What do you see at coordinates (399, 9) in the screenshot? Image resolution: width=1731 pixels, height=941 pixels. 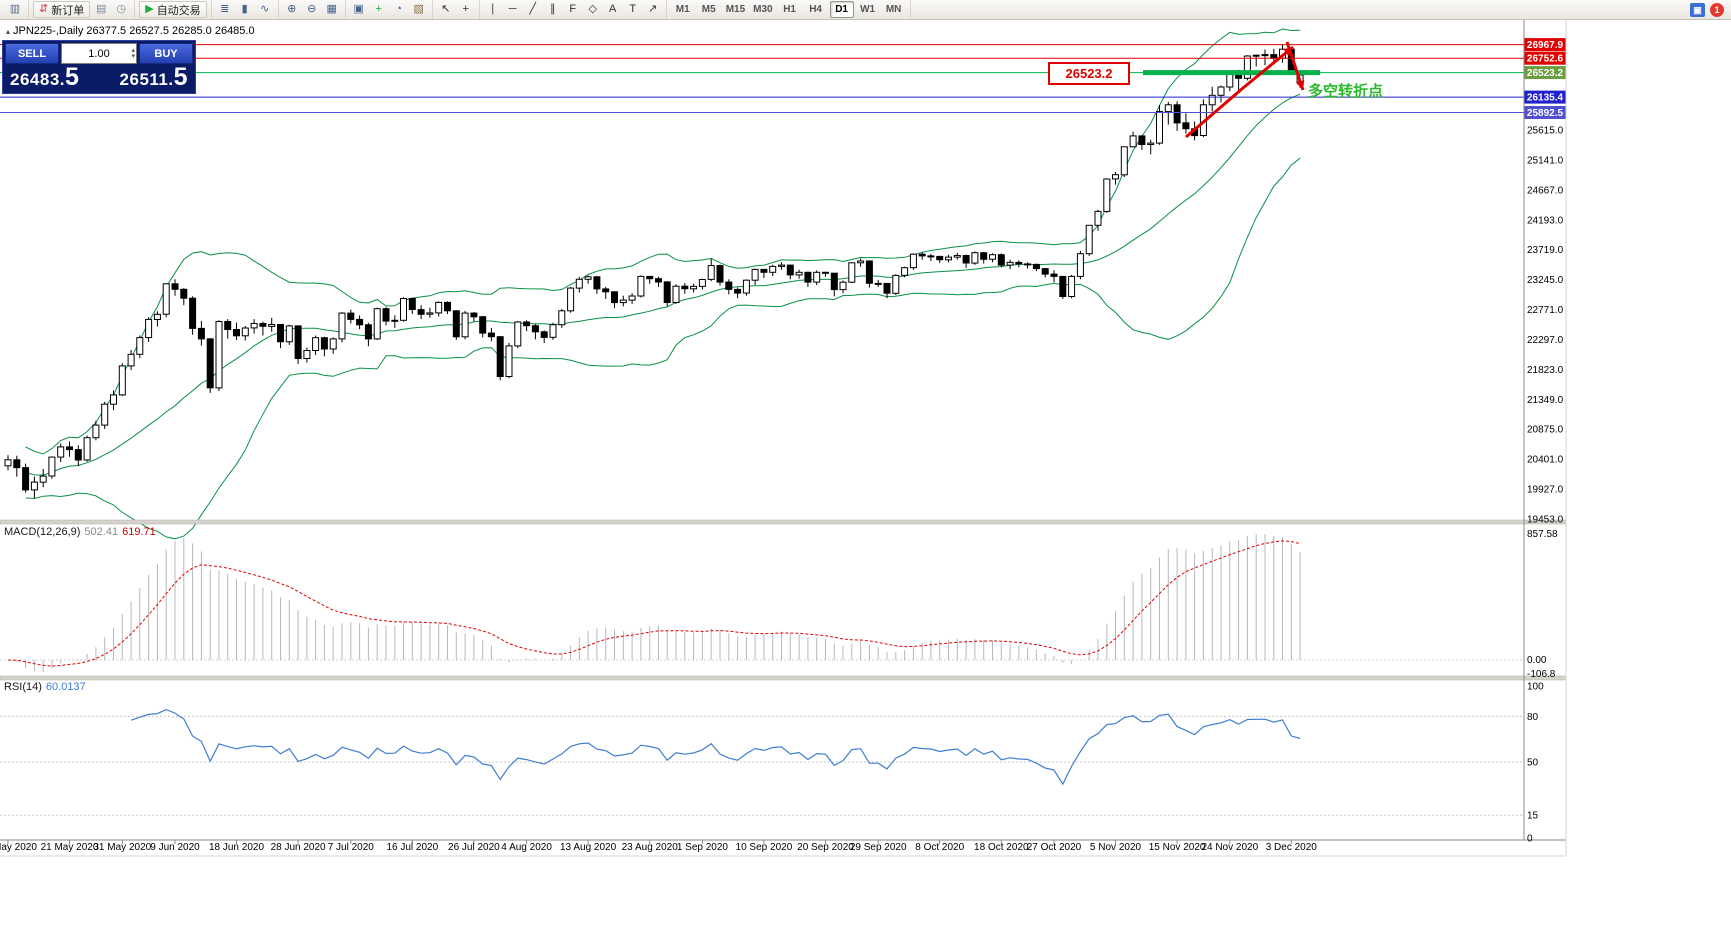 I see `periods-icon: ◔` at bounding box center [399, 9].